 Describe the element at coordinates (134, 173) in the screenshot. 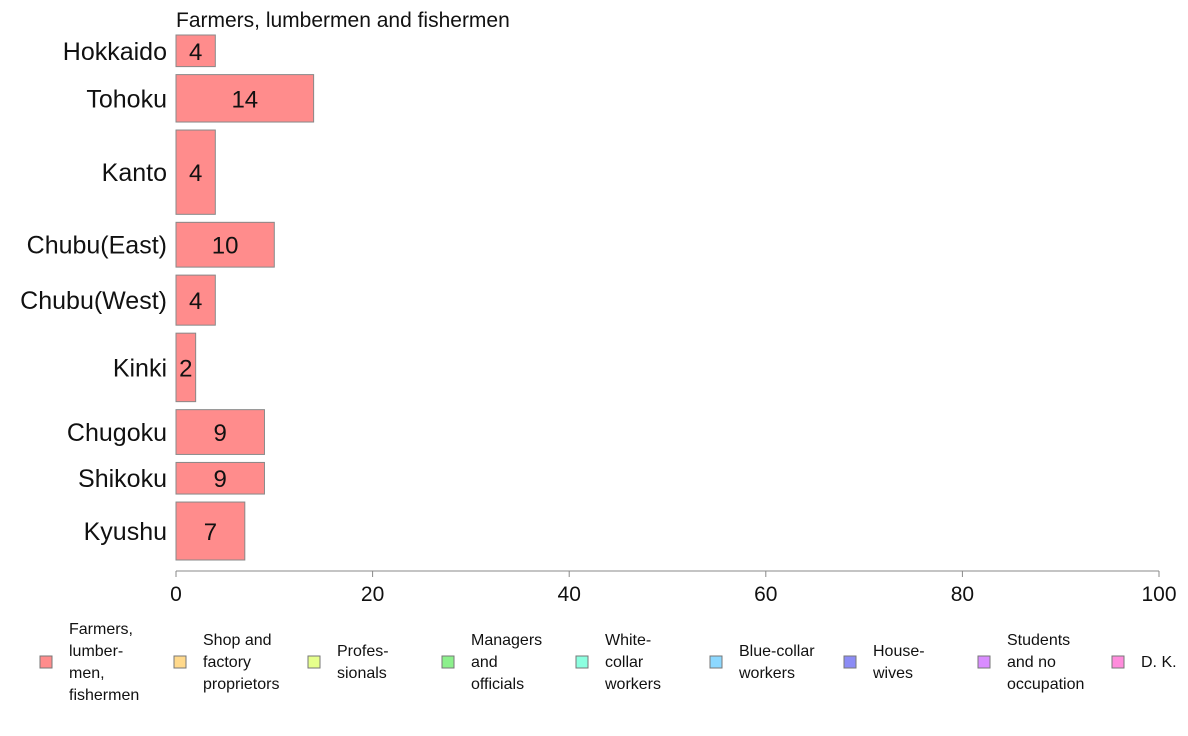

I see `category-label: Kanto` at that location.